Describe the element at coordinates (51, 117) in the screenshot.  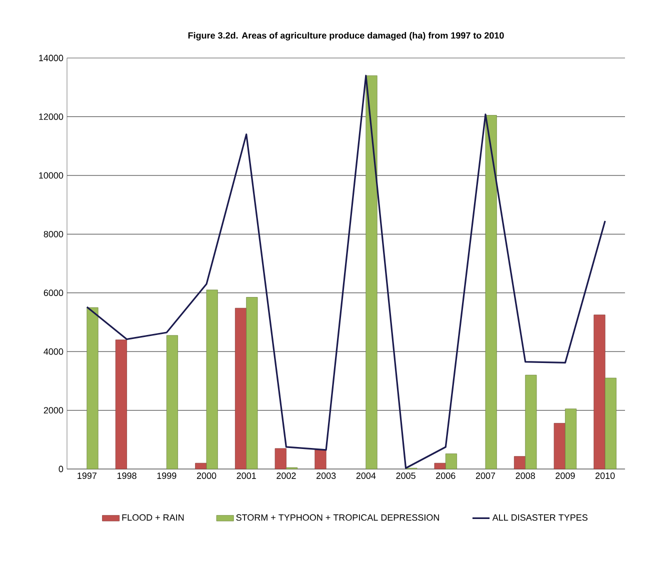
I see `y-tick-label: 12000` at that location.